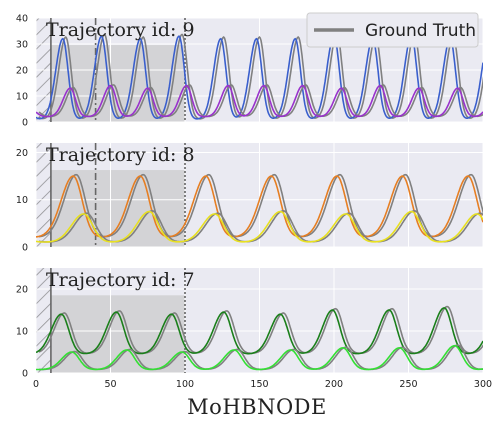 Image resolution: width=504 pixels, height=437 pixels. Describe the element at coordinates (420, 31) in the screenshot. I see `legend-label: Ground Truth` at that location.